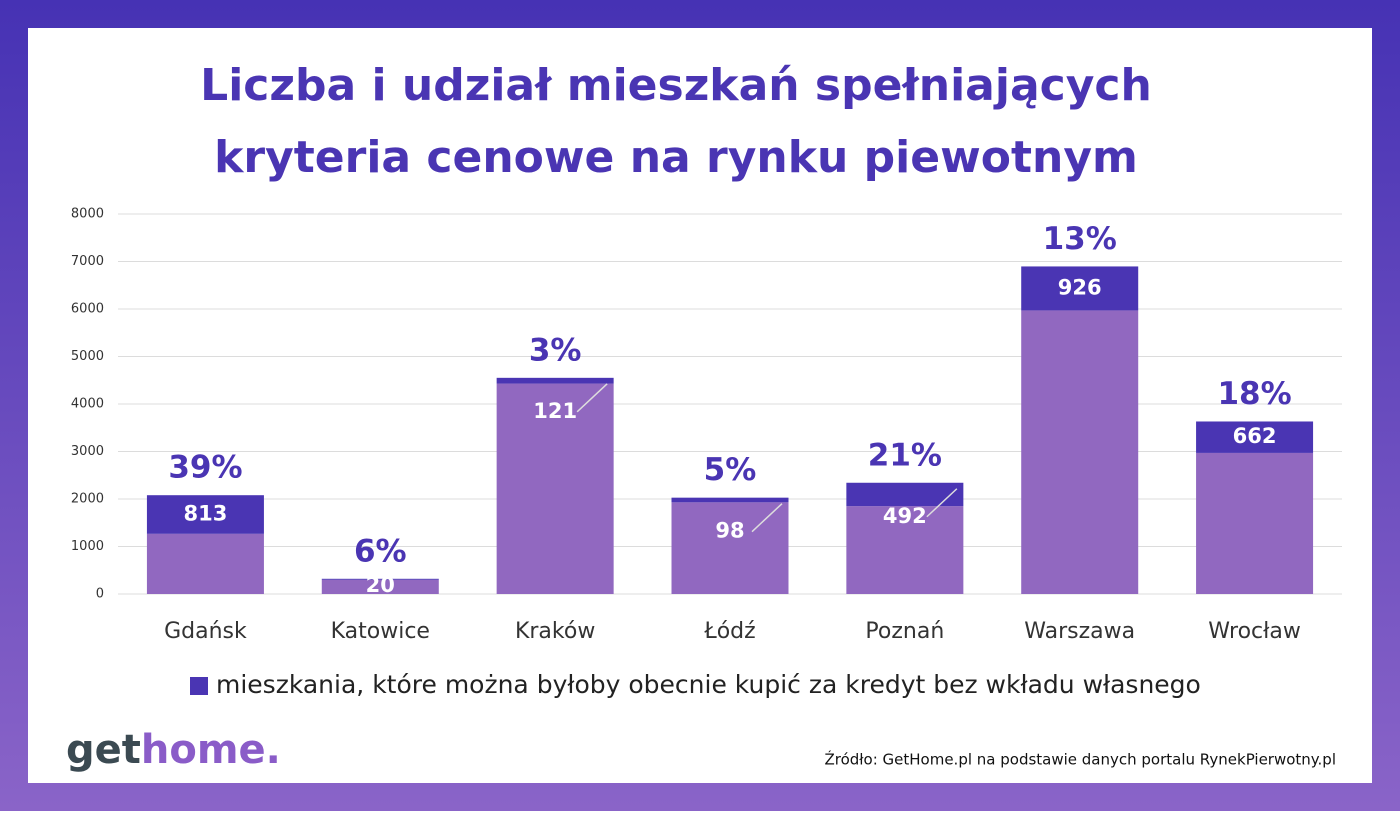 The height and width of the screenshot is (815, 1400). What do you see at coordinates (211, 750) in the screenshot?
I see `logo-part: home.` at bounding box center [211, 750].